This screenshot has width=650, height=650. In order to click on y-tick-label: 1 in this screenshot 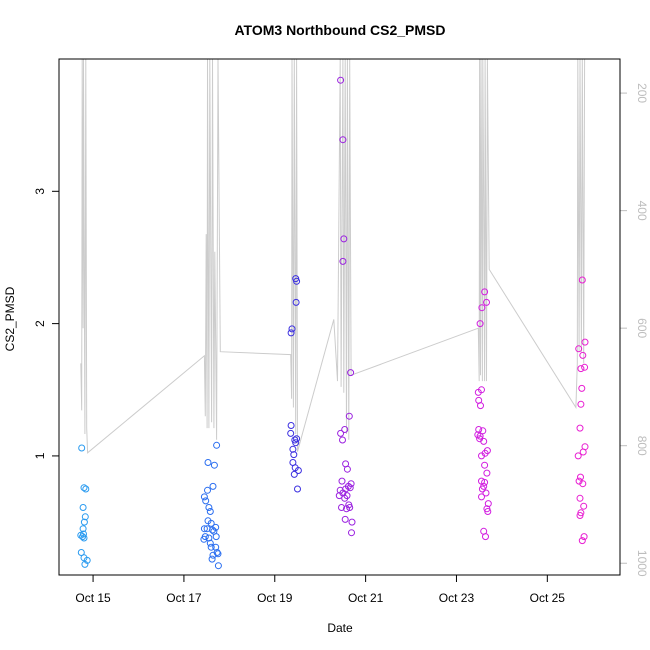, I will do `click(40, 455)`.